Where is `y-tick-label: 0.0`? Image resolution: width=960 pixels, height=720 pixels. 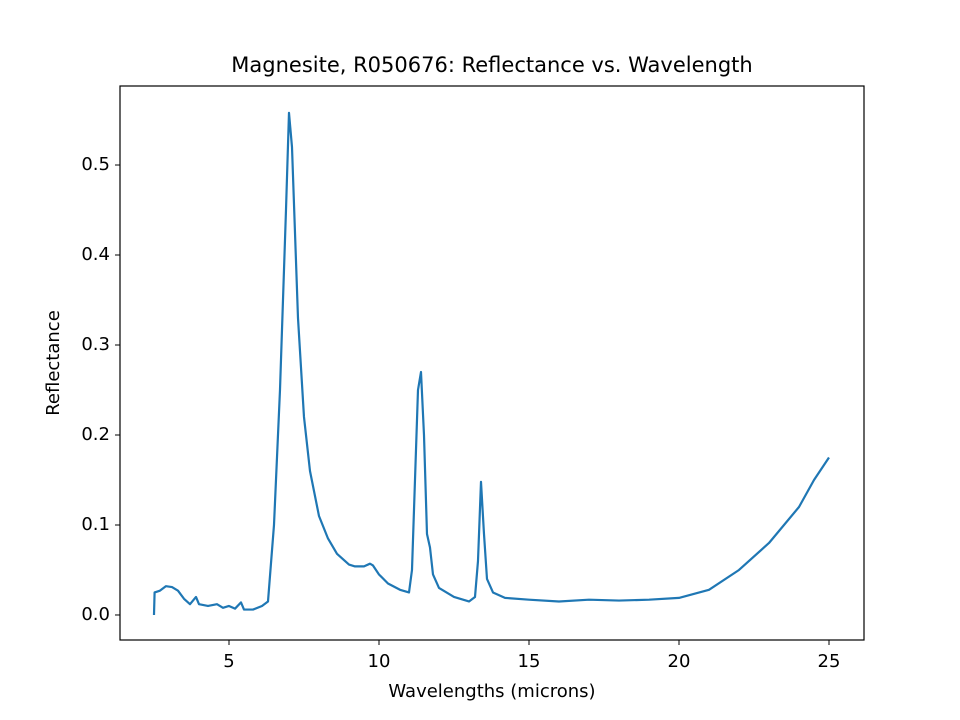 y-tick-label: 0.0 is located at coordinates (95, 614).